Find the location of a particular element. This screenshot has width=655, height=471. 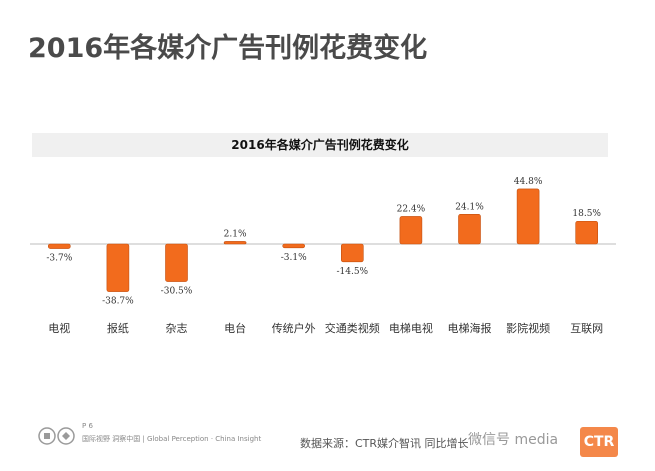

page-number: P 6 is located at coordinates (87, 426).